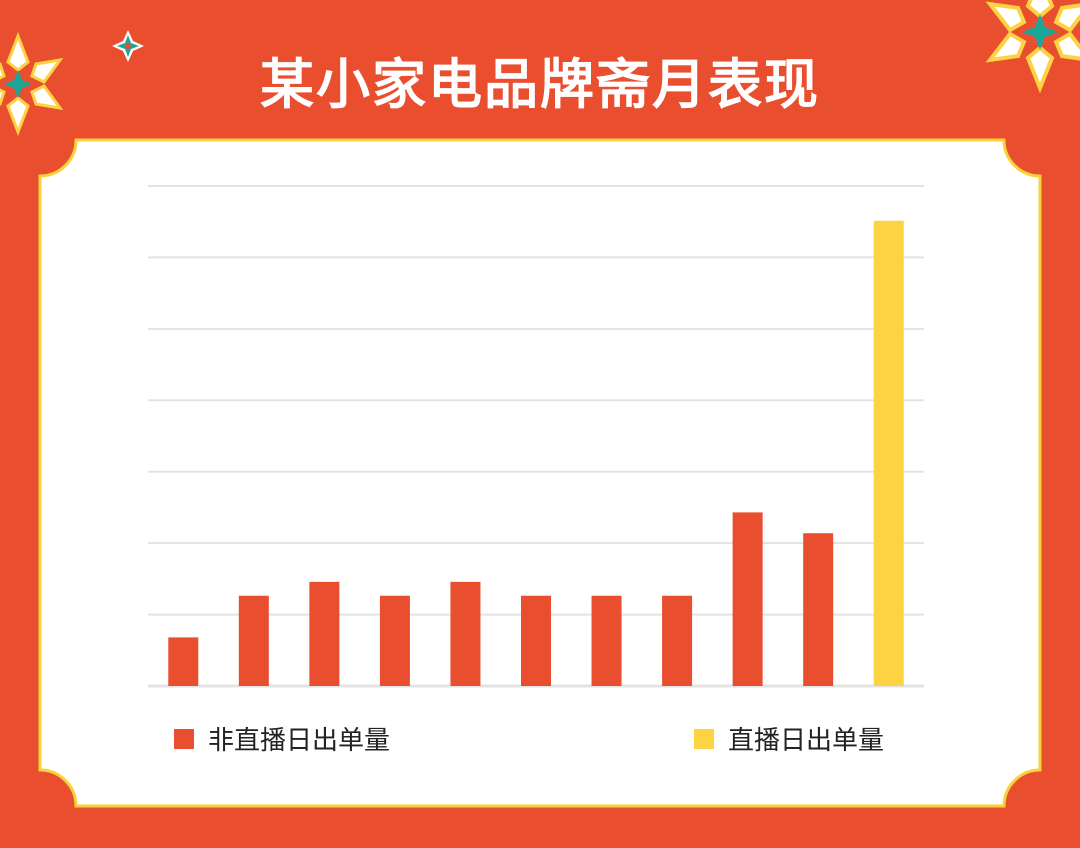 The width and height of the screenshot is (1080, 848). Describe the element at coordinates (299, 741) in the screenshot. I see `legend-label-non-live: 非直播日出单量` at that location.